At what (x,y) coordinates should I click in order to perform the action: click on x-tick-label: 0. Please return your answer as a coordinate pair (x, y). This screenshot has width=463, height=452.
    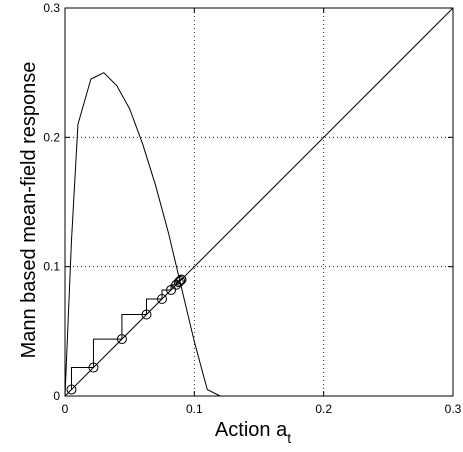
    Looking at the image, I should click on (65, 409).